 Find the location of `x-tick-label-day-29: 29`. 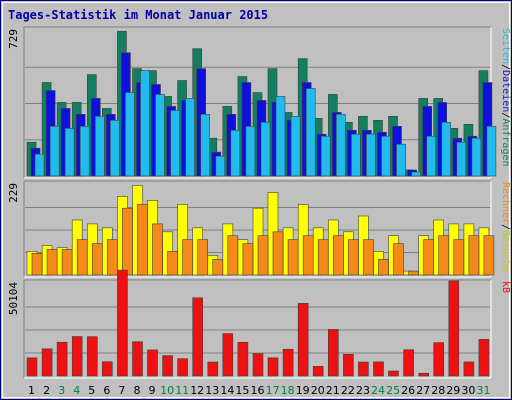

x-tick-label-day-29: 29 is located at coordinates (453, 390).